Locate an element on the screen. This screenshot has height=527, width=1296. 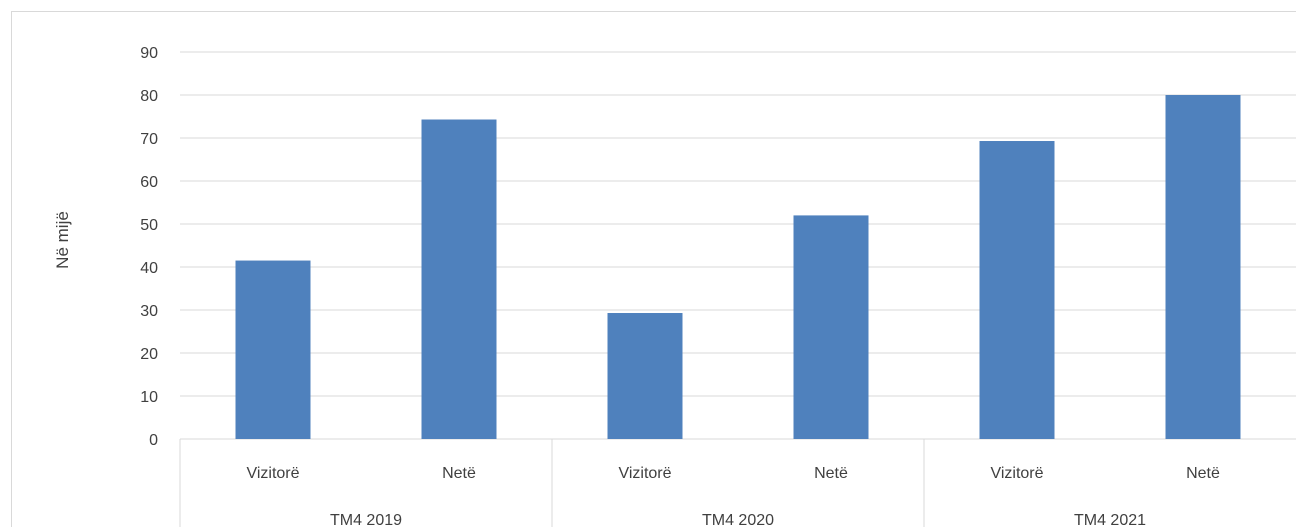
y-axis-ticks: 0 10 20 30 40 50 60 70 80 90 is located at coordinates (149, 247).